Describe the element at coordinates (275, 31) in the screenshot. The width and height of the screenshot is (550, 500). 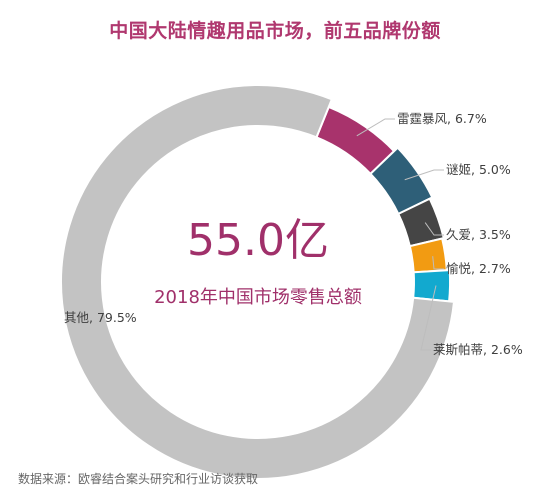
I see `chart-title: 中国大陆情趣用品市场，前五品牌份额` at that location.